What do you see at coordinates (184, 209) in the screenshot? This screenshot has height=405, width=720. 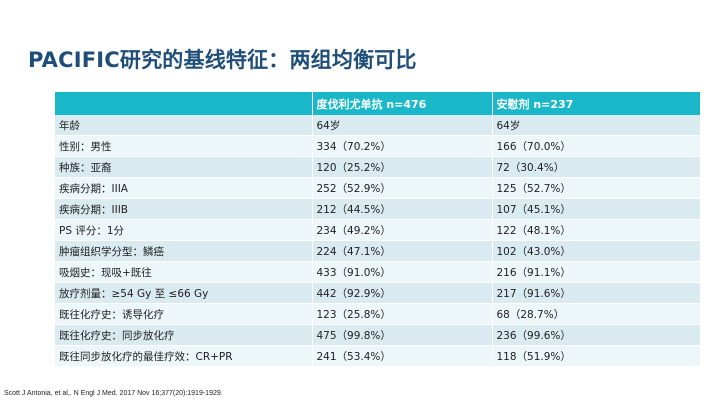 I see `row-label: 疾病分期：IIIB` at bounding box center [184, 209].